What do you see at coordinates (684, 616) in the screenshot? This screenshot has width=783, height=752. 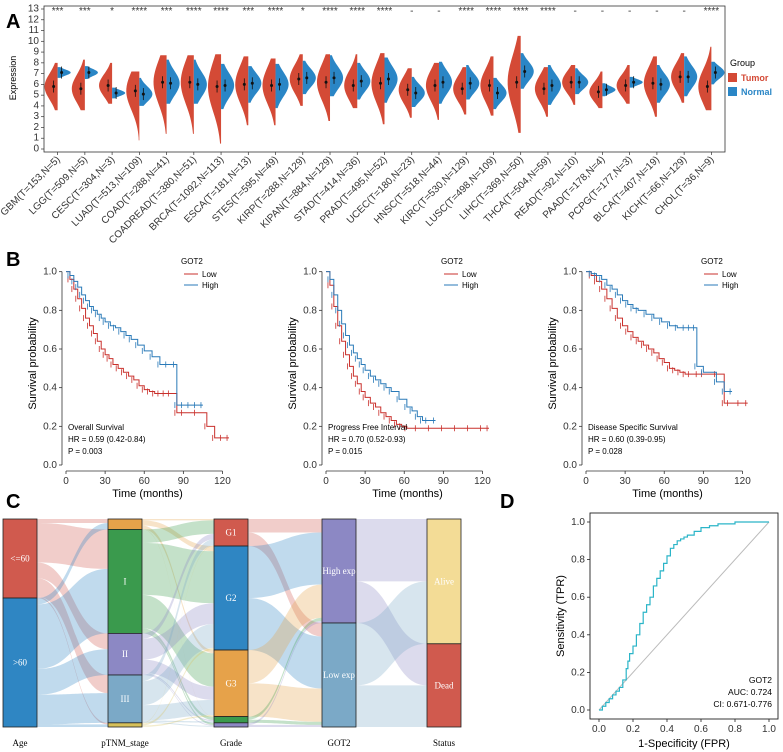 I see `roc-diagonal` at bounding box center [684, 616].